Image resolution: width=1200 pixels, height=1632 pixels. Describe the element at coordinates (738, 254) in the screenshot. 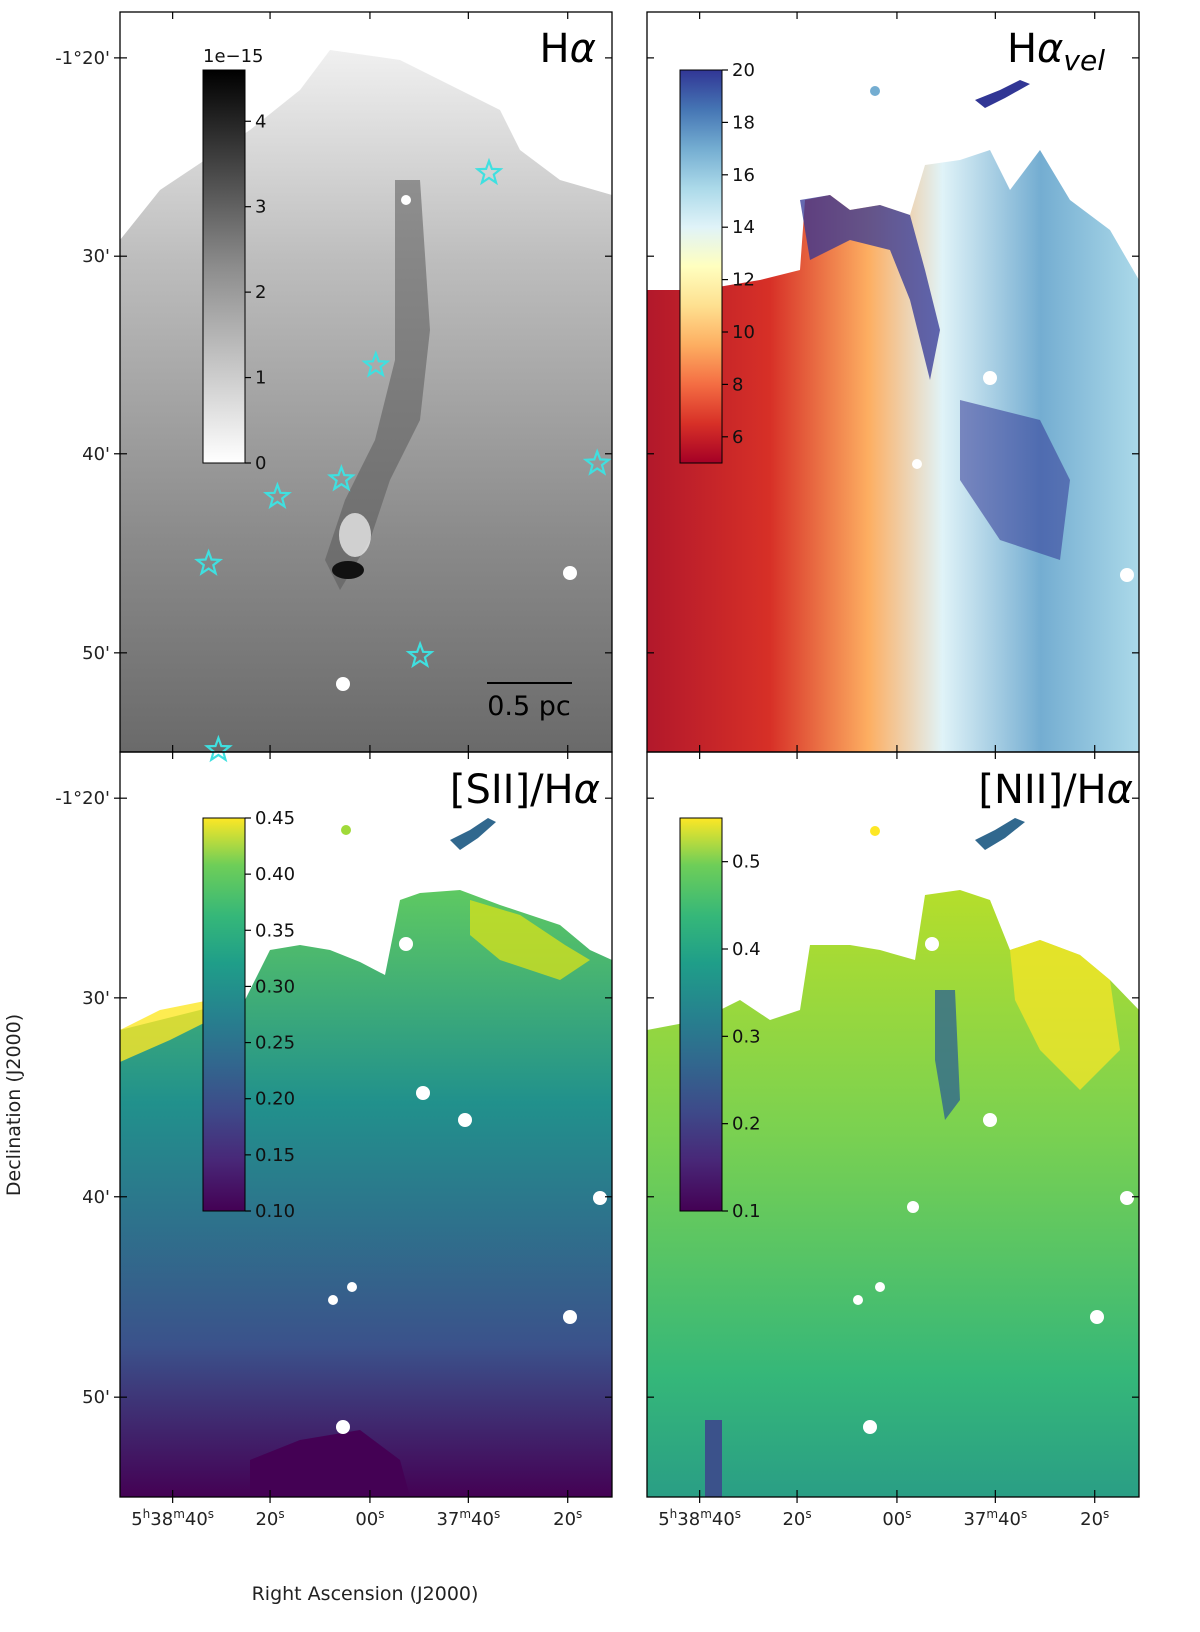

I see `colorbar-ticks-halpha-vel: 20 18 16 14 12 10 8 6` at that location.